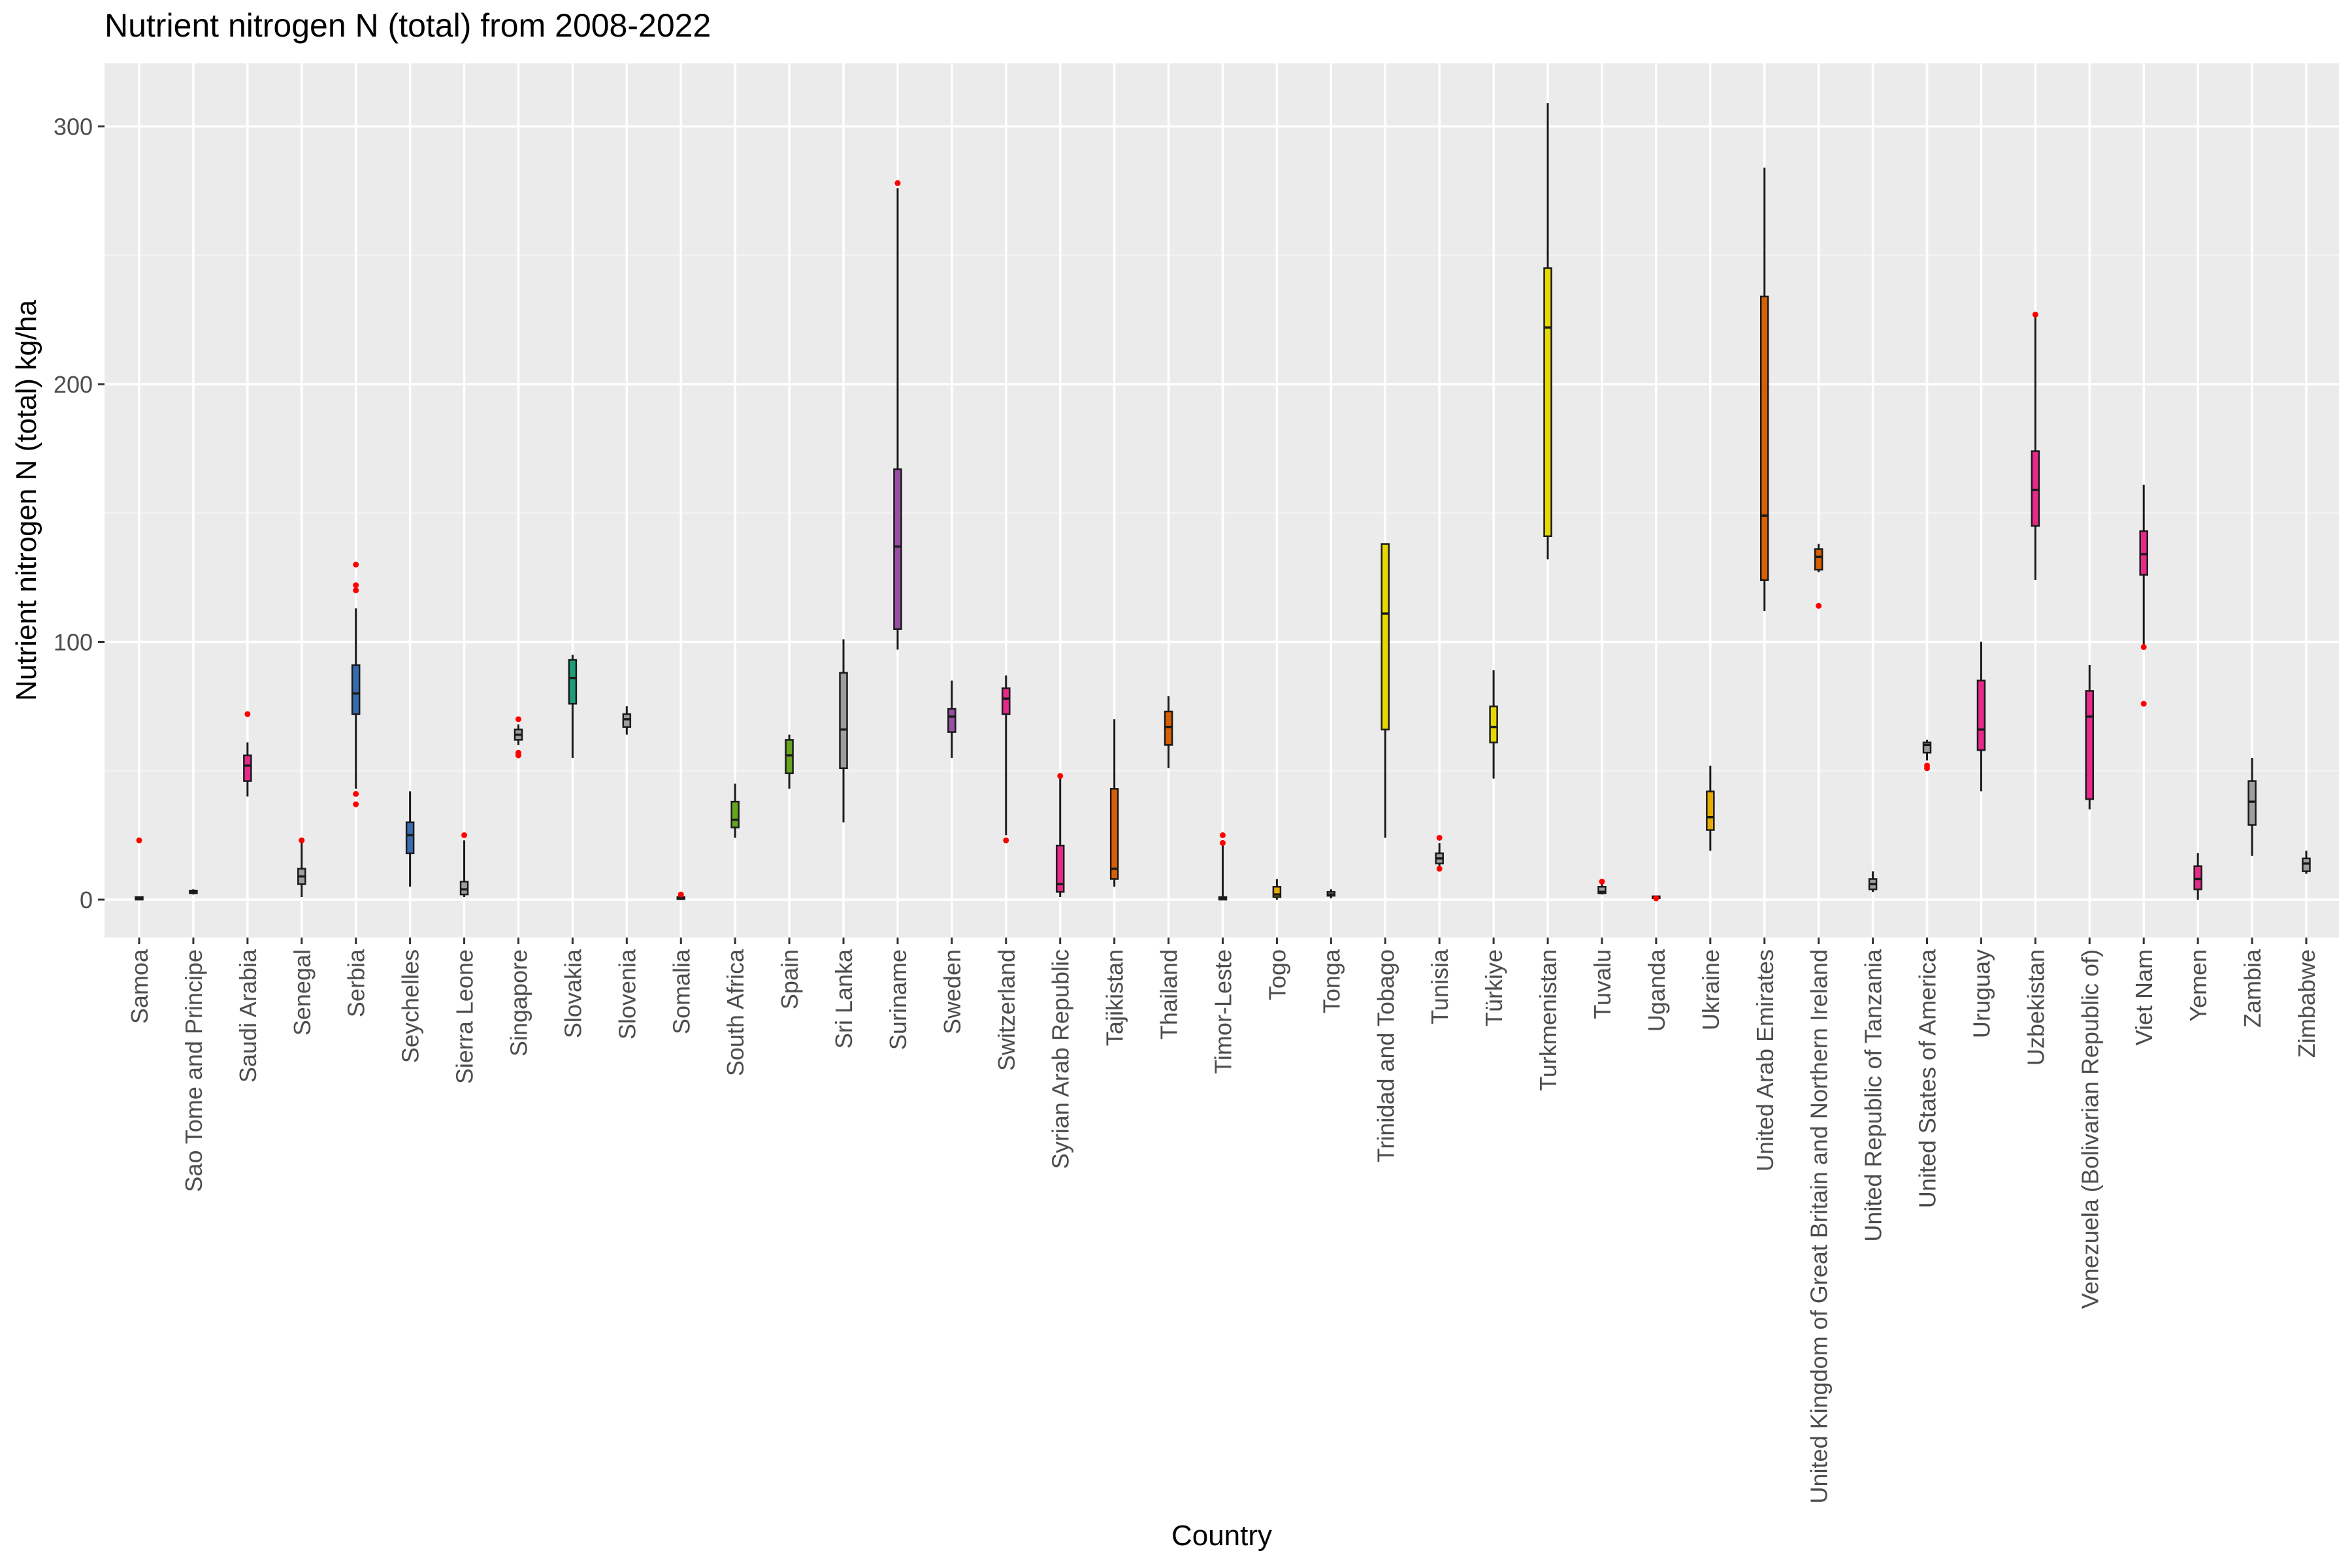 This screenshot has width=2352, height=1568. I want to click on x-tick-label: United Arab Emirates, so click(1765, 1060).